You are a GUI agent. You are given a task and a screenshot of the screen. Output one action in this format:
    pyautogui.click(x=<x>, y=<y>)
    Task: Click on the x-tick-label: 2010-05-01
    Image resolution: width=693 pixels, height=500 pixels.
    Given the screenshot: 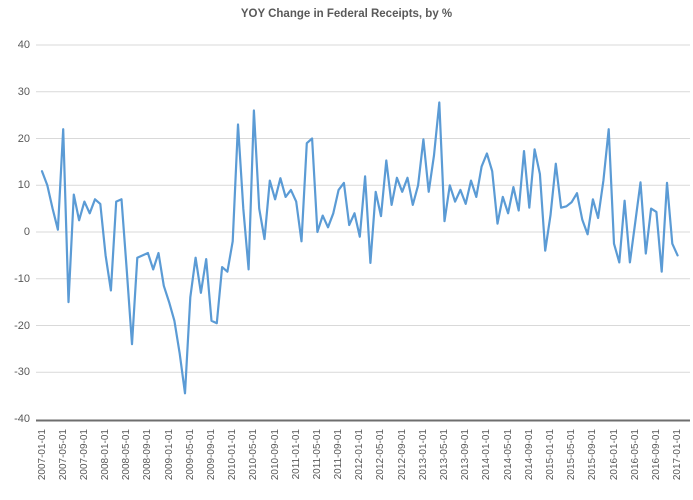 What is the action you would take?
    pyautogui.click(x=254, y=455)
    